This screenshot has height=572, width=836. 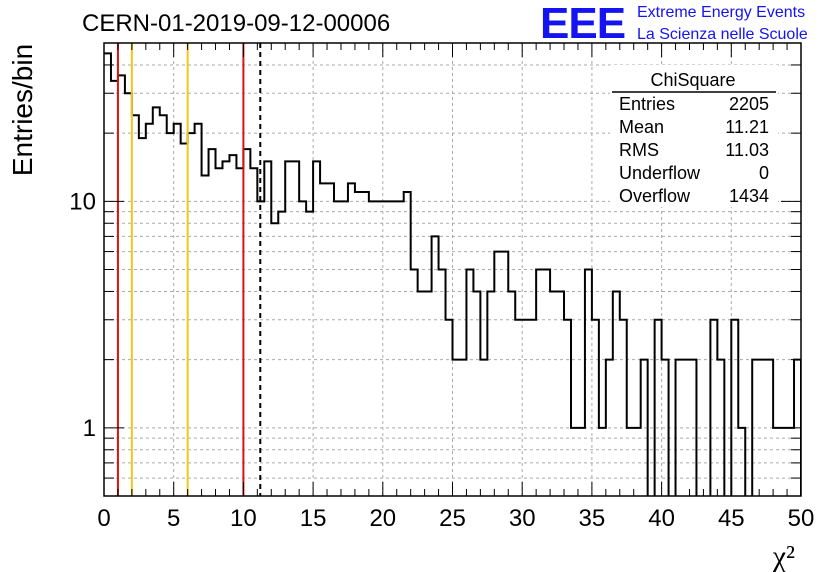 I want to click on x-tick-label: 20, so click(x=382, y=518).